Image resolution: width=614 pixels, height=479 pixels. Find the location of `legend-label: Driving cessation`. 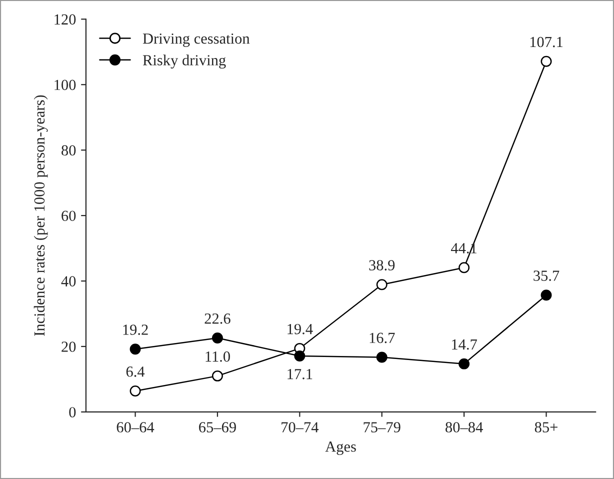

legend-label: Driving cessation is located at coordinates (196, 40).